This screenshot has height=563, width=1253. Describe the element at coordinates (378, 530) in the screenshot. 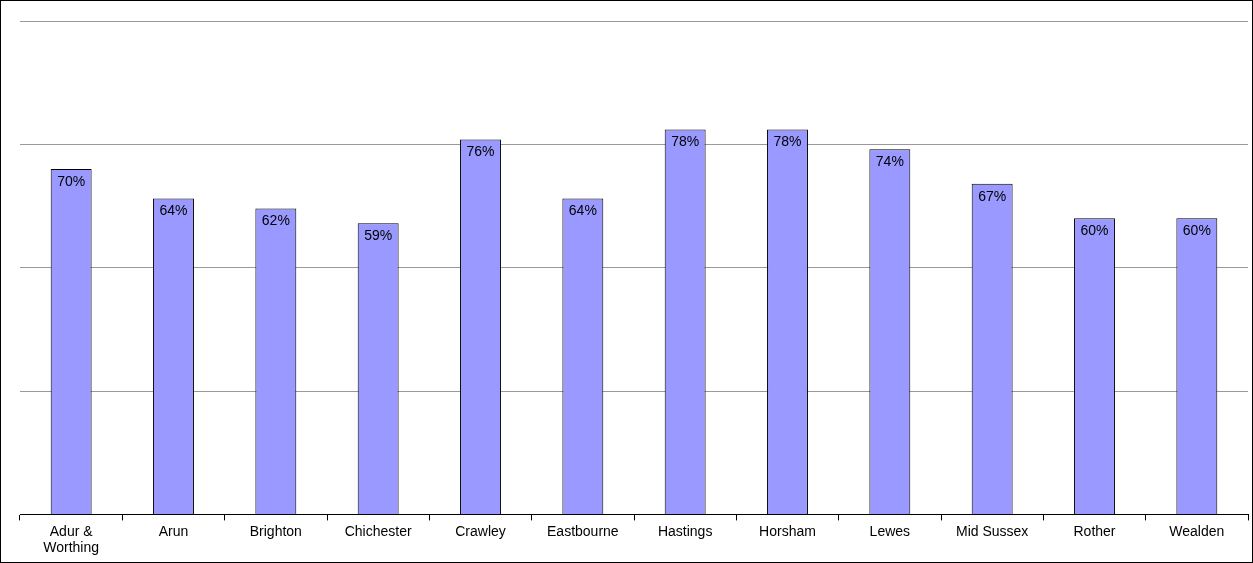

I see `x-tick-label: Chichester` at that location.